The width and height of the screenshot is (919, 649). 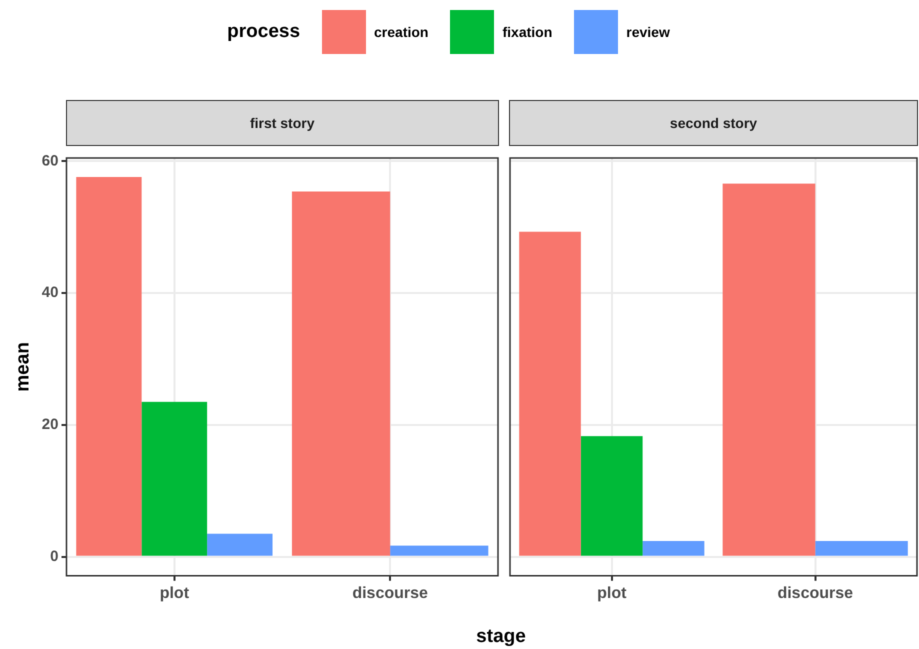 I want to click on legend-title: process, so click(x=263, y=32).